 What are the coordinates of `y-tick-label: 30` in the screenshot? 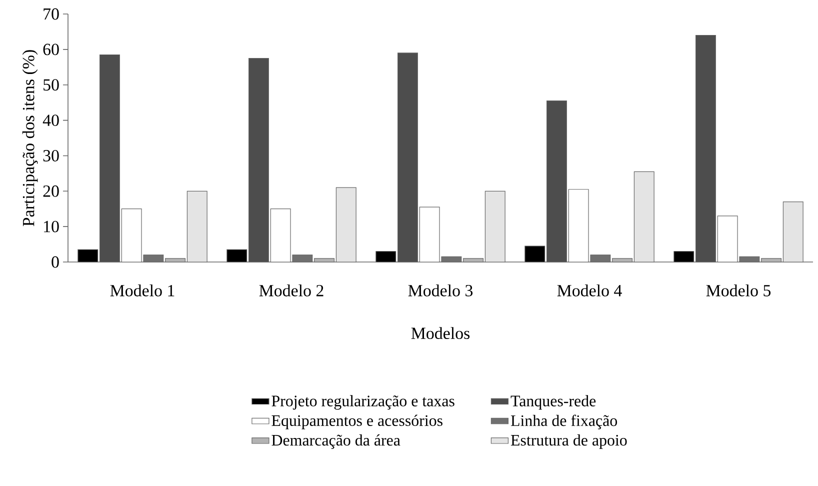 It's located at (51, 156).